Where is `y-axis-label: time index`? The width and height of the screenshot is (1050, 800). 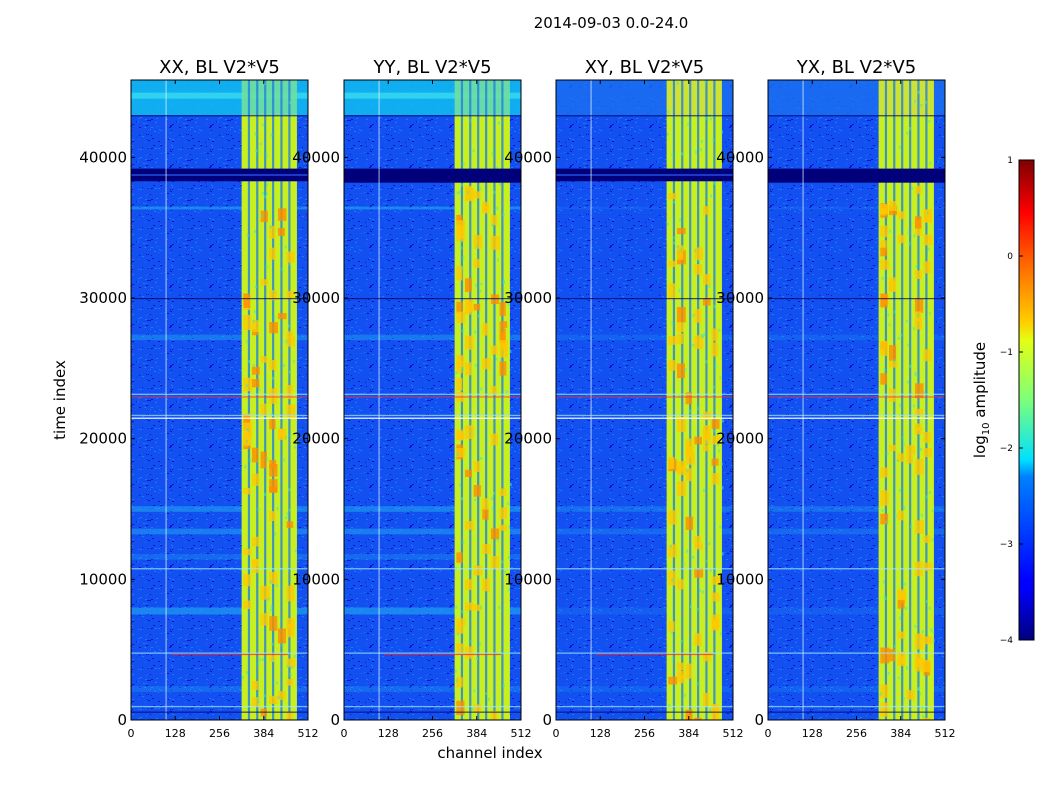
y-axis-label: time index is located at coordinates (60, 400).